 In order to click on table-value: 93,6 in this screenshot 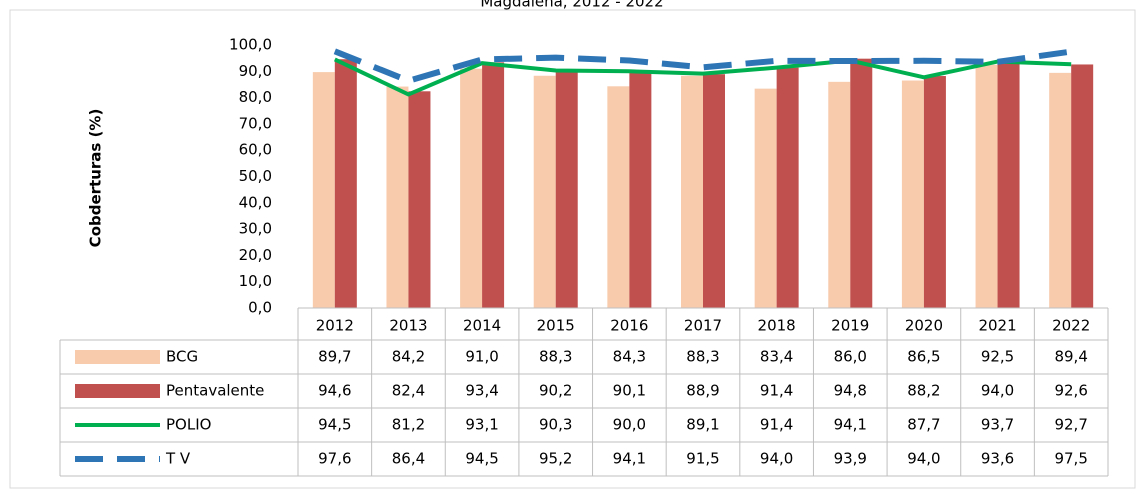, I will do `click(997, 459)`.